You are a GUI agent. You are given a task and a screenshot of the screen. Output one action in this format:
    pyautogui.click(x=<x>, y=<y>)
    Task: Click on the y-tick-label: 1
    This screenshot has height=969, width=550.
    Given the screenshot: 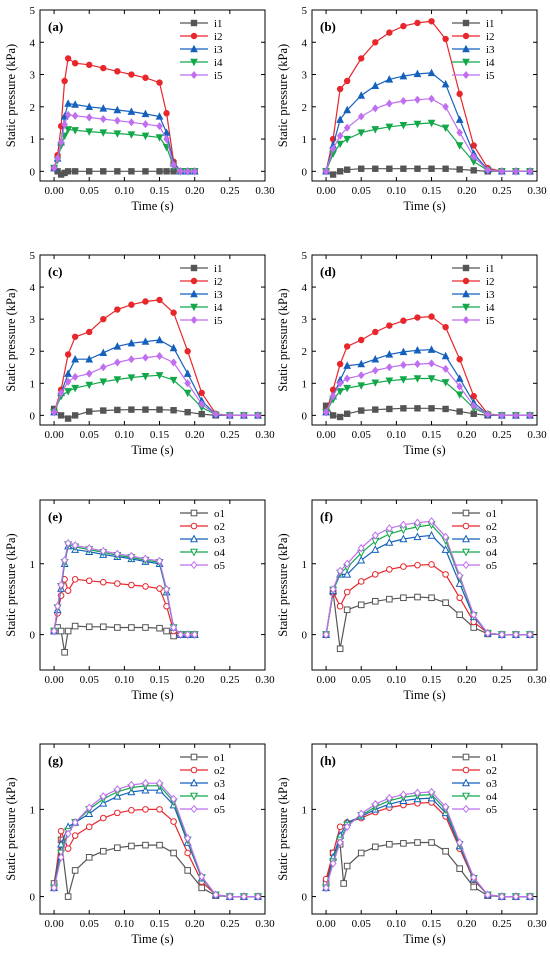 What is the action you would take?
    pyautogui.click(x=33, y=384)
    